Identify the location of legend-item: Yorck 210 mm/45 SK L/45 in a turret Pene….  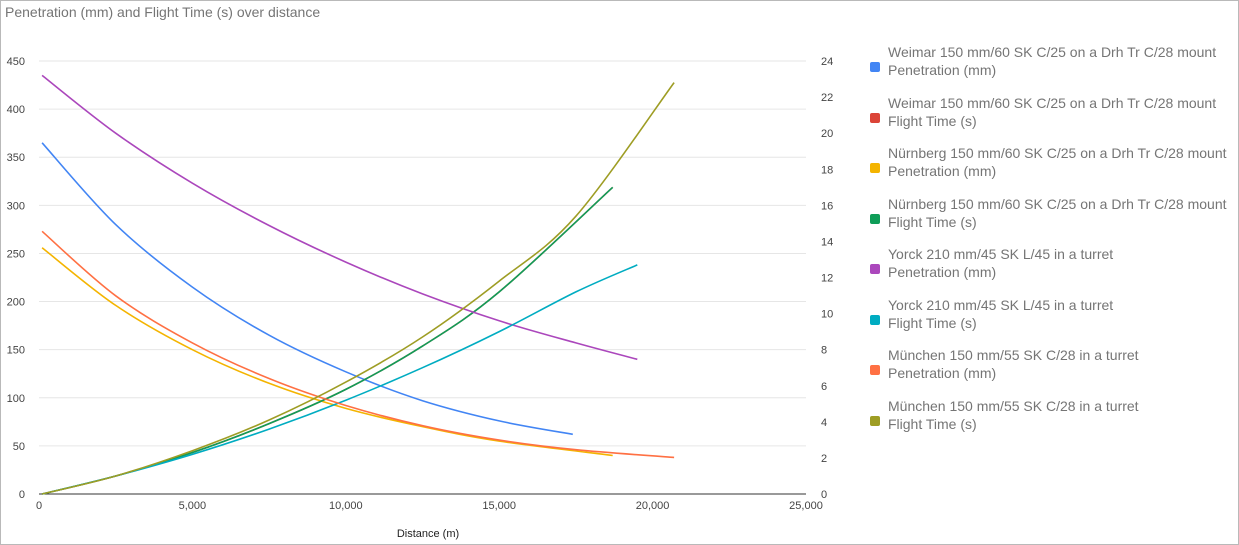
(1054, 270).